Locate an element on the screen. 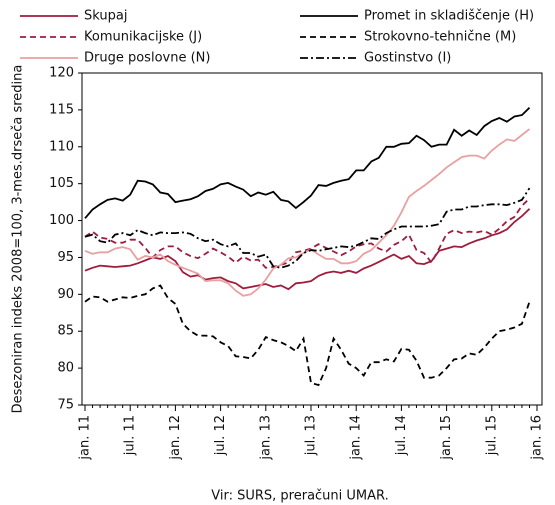 Image resolution: width=555 pixels, height=505 pixels. y-tick-label: 90 is located at coordinates (65, 294).